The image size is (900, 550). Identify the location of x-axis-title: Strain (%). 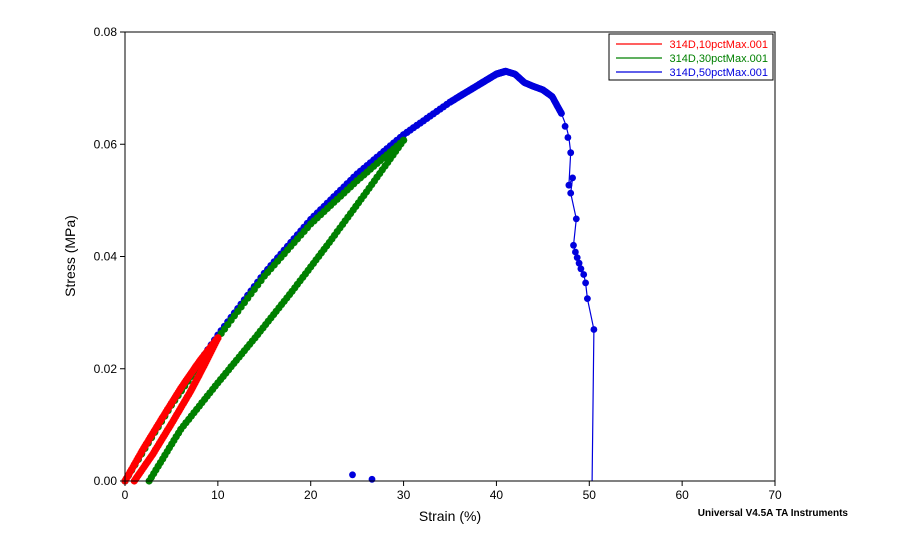
(450, 516).